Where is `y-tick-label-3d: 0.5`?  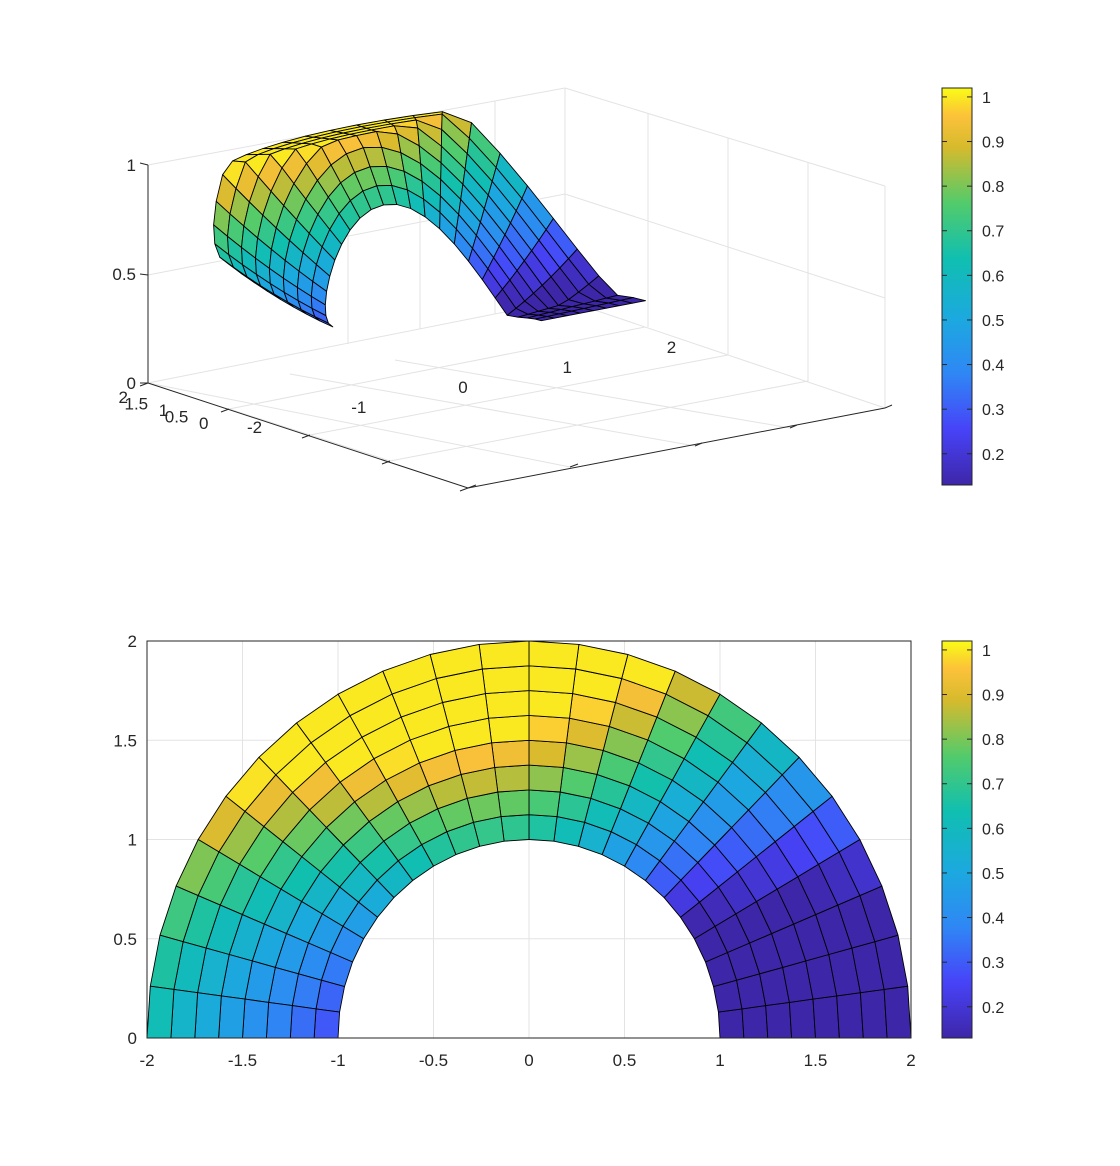 y-tick-label-3d: 0.5 is located at coordinates (177, 417).